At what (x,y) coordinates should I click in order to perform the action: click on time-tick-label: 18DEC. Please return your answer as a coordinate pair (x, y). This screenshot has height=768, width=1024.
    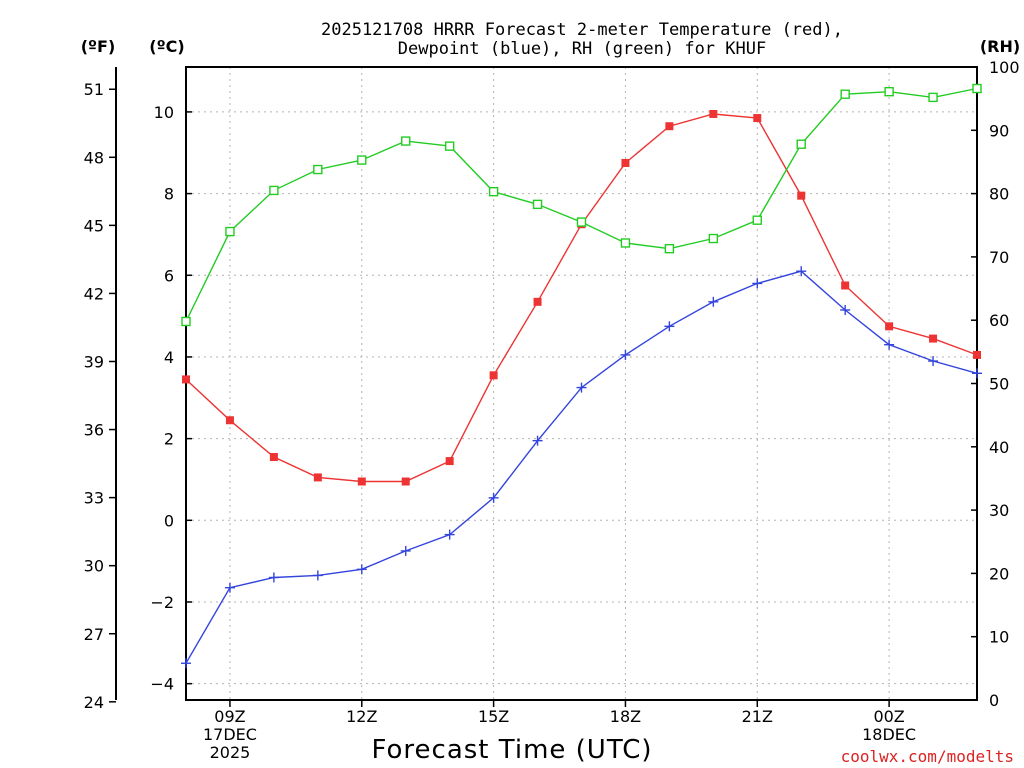
    Looking at the image, I should click on (889, 734).